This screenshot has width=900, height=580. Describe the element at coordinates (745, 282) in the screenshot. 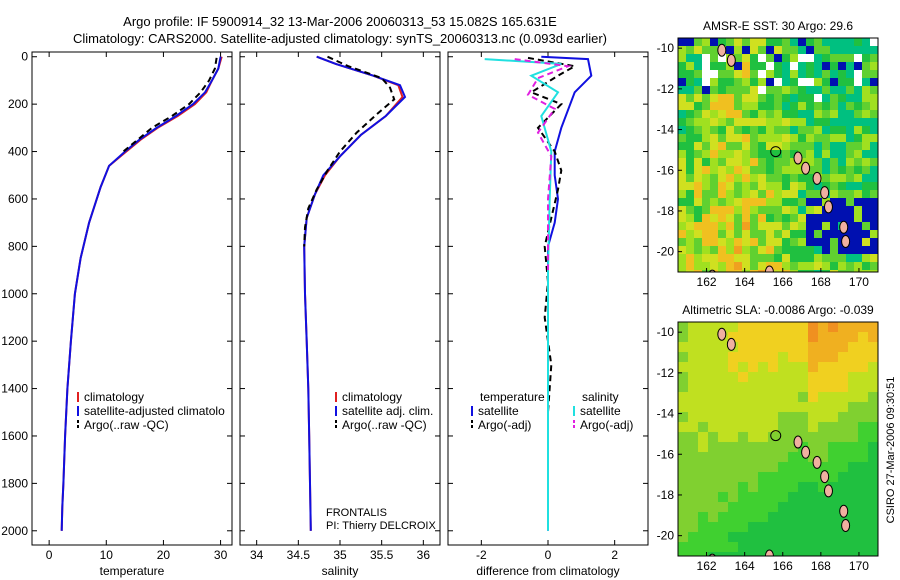

I see `map-x-tick-label: 164` at that location.